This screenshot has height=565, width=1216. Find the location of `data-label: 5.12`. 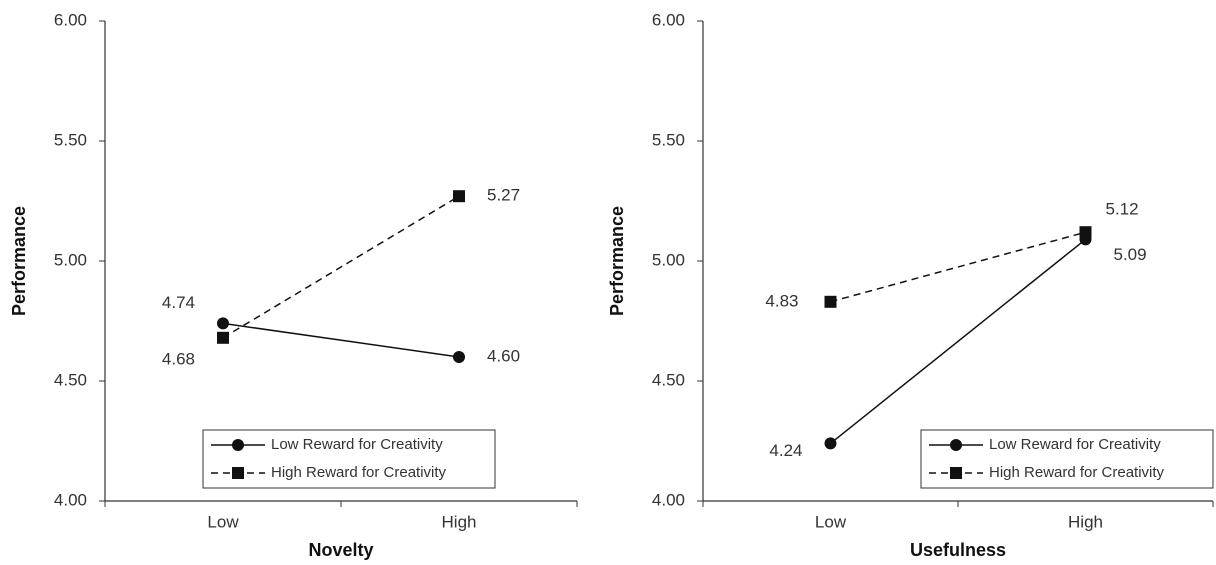

data-label: 5.12 is located at coordinates (1122, 209).